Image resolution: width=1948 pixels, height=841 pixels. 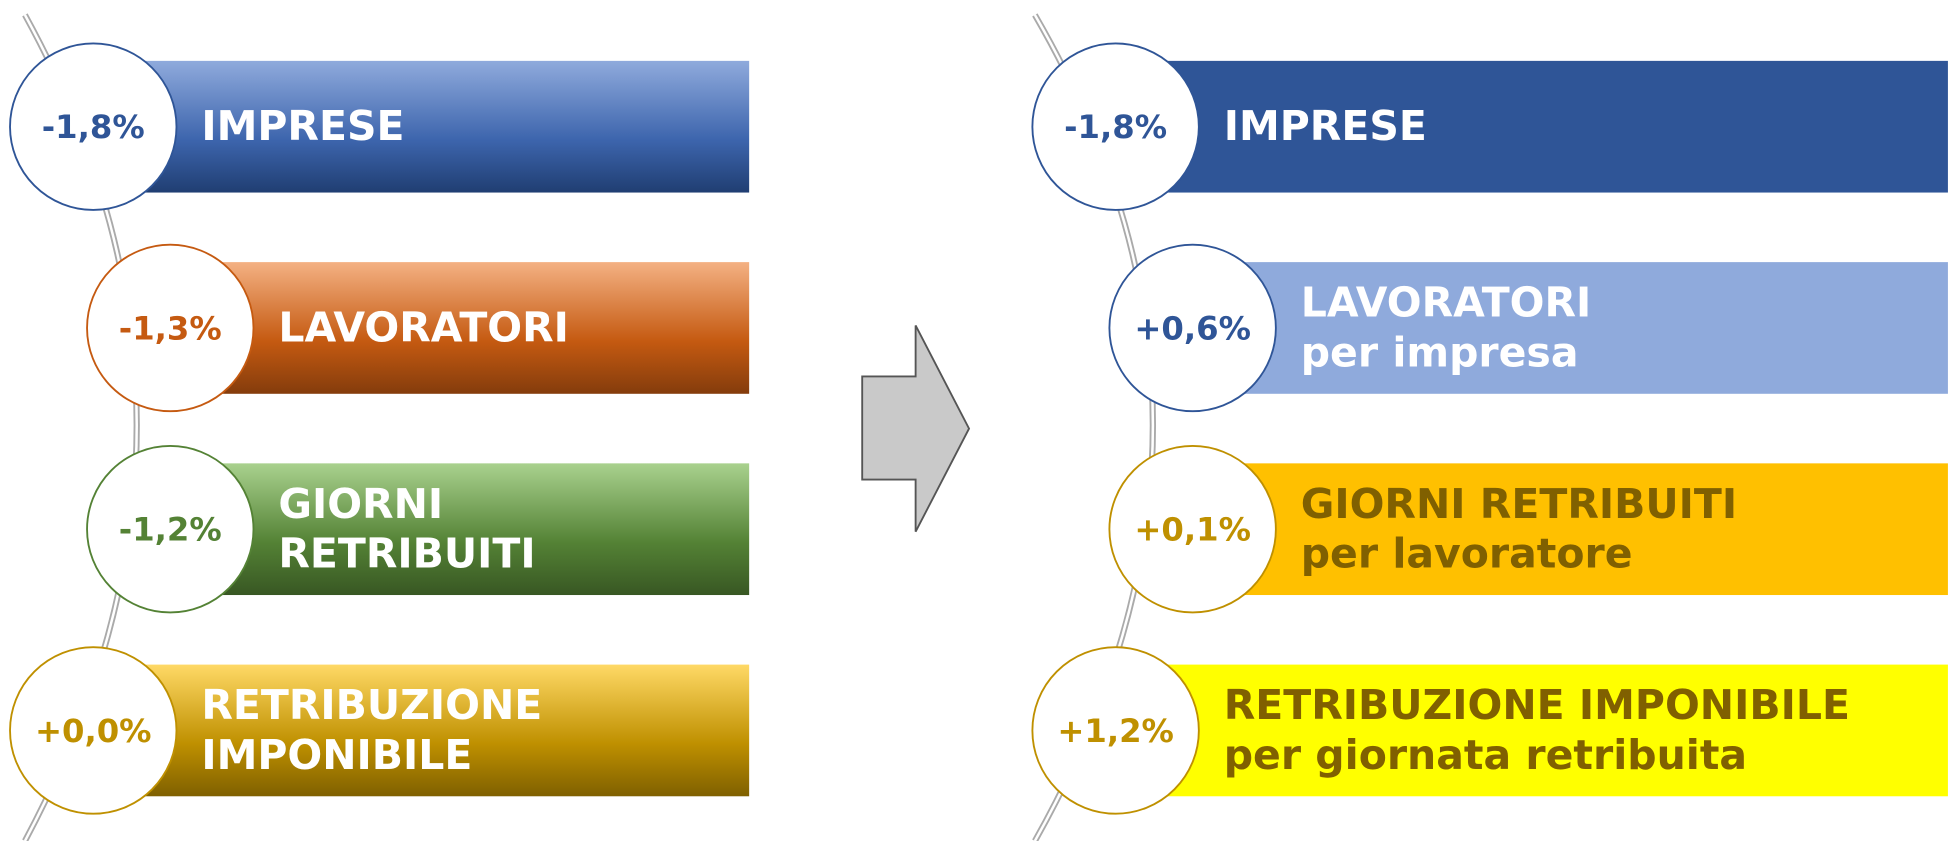 I want to click on label: GIORNI RETRIBUITI, so click(x=1519, y=504).